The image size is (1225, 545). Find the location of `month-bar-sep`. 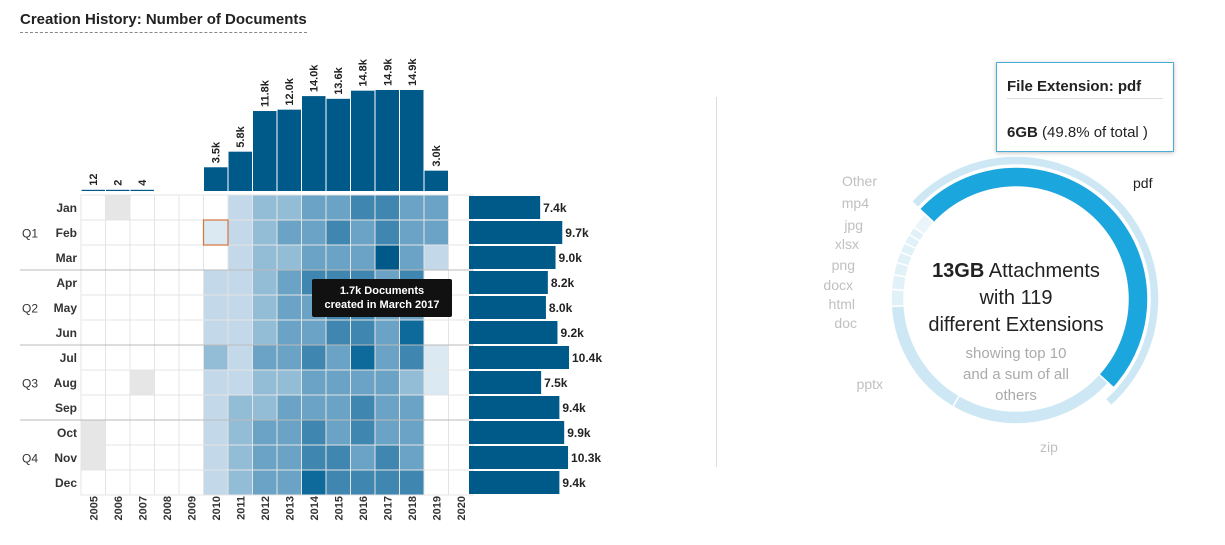

month-bar-sep is located at coordinates (514, 407).